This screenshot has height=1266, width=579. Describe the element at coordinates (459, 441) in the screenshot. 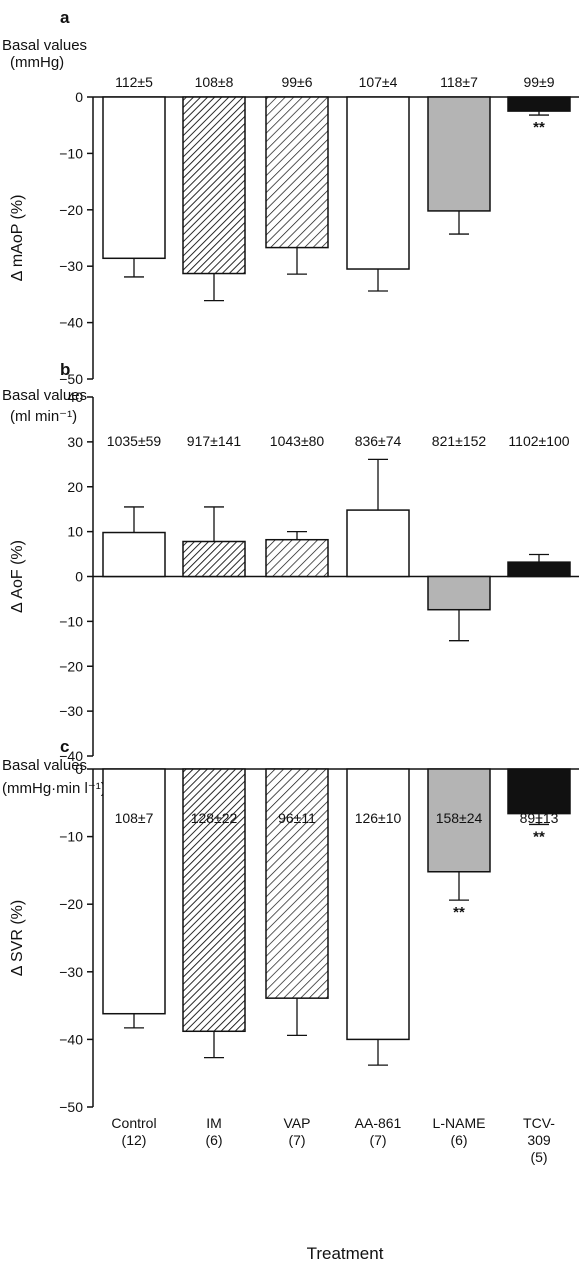

I see `basal-value: 821±152` at that location.